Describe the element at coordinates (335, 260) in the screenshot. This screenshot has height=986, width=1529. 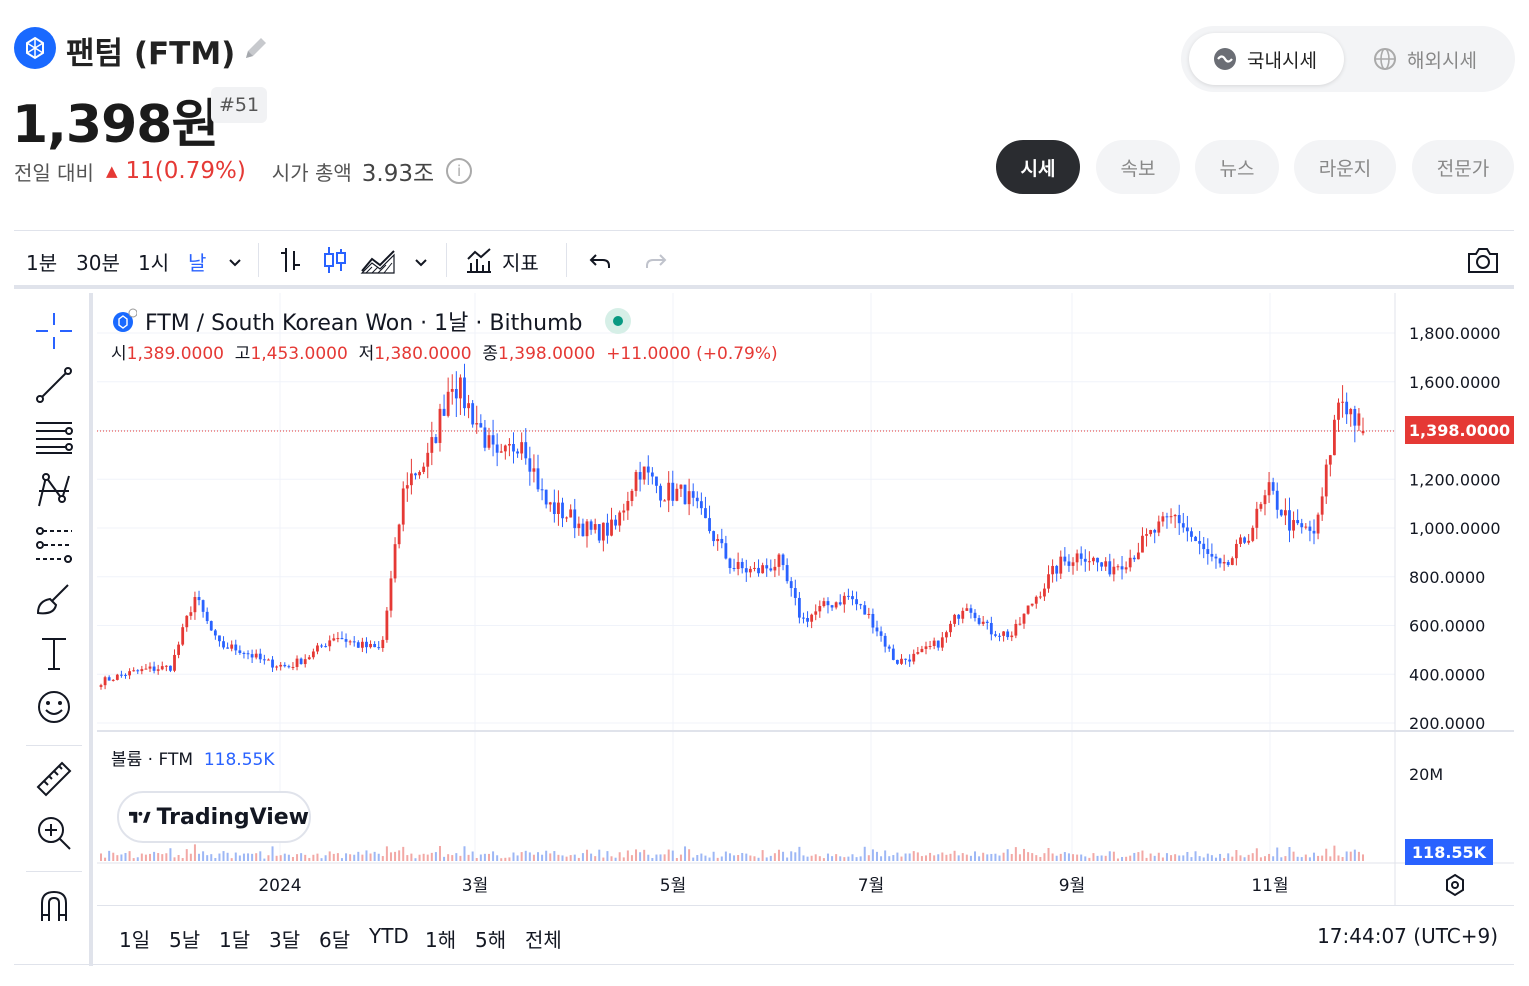
I see `candlestick-icon` at that location.